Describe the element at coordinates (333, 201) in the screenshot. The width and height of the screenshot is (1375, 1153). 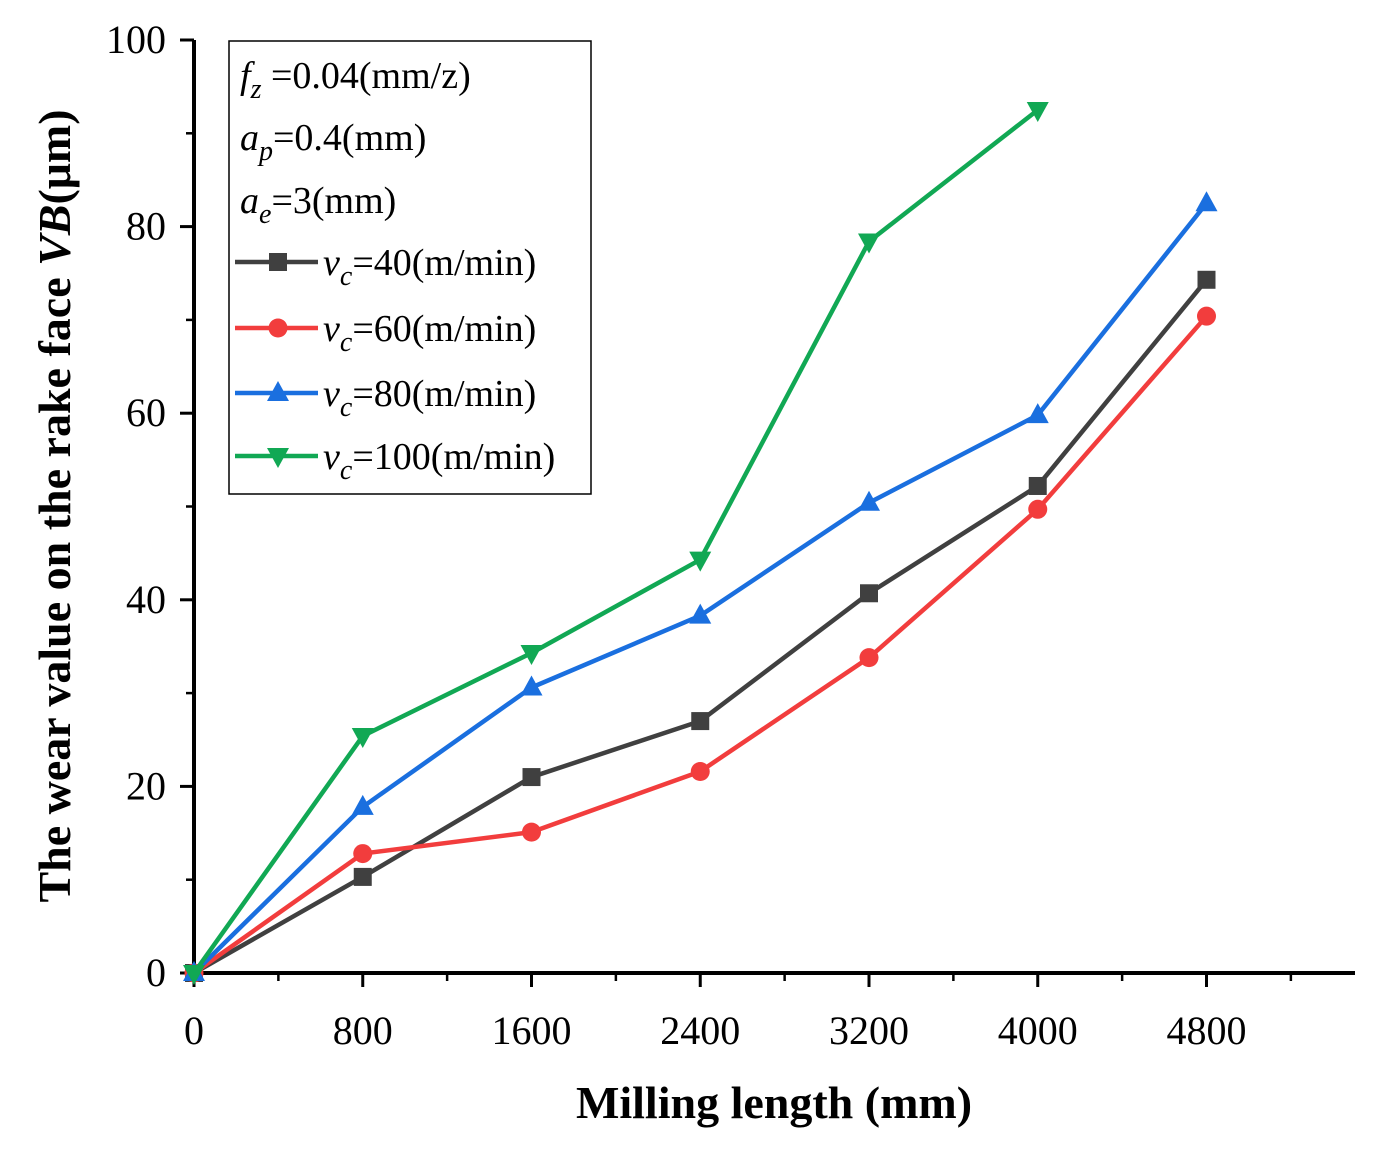
I see `condition-value: =3(mm)` at that location.